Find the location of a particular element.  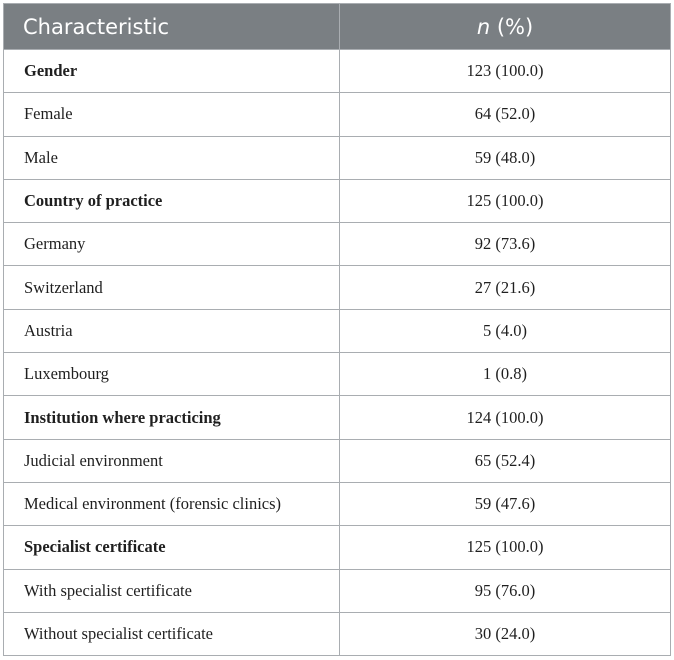

row-value: 5 (4.0) is located at coordinates (505, 331).